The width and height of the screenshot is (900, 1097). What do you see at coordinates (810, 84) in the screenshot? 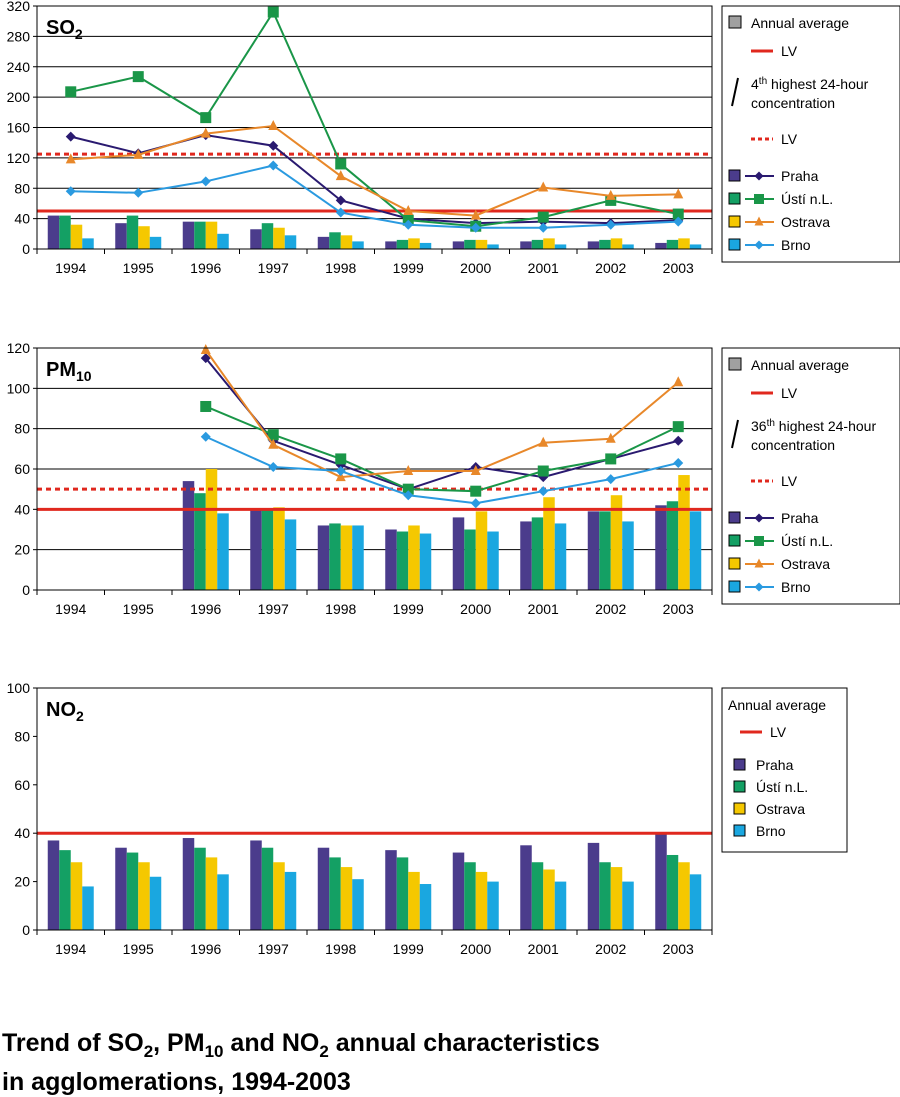
I see `legend-highest-label: 4th highest 24-hour` at bounding box center [810, 84].